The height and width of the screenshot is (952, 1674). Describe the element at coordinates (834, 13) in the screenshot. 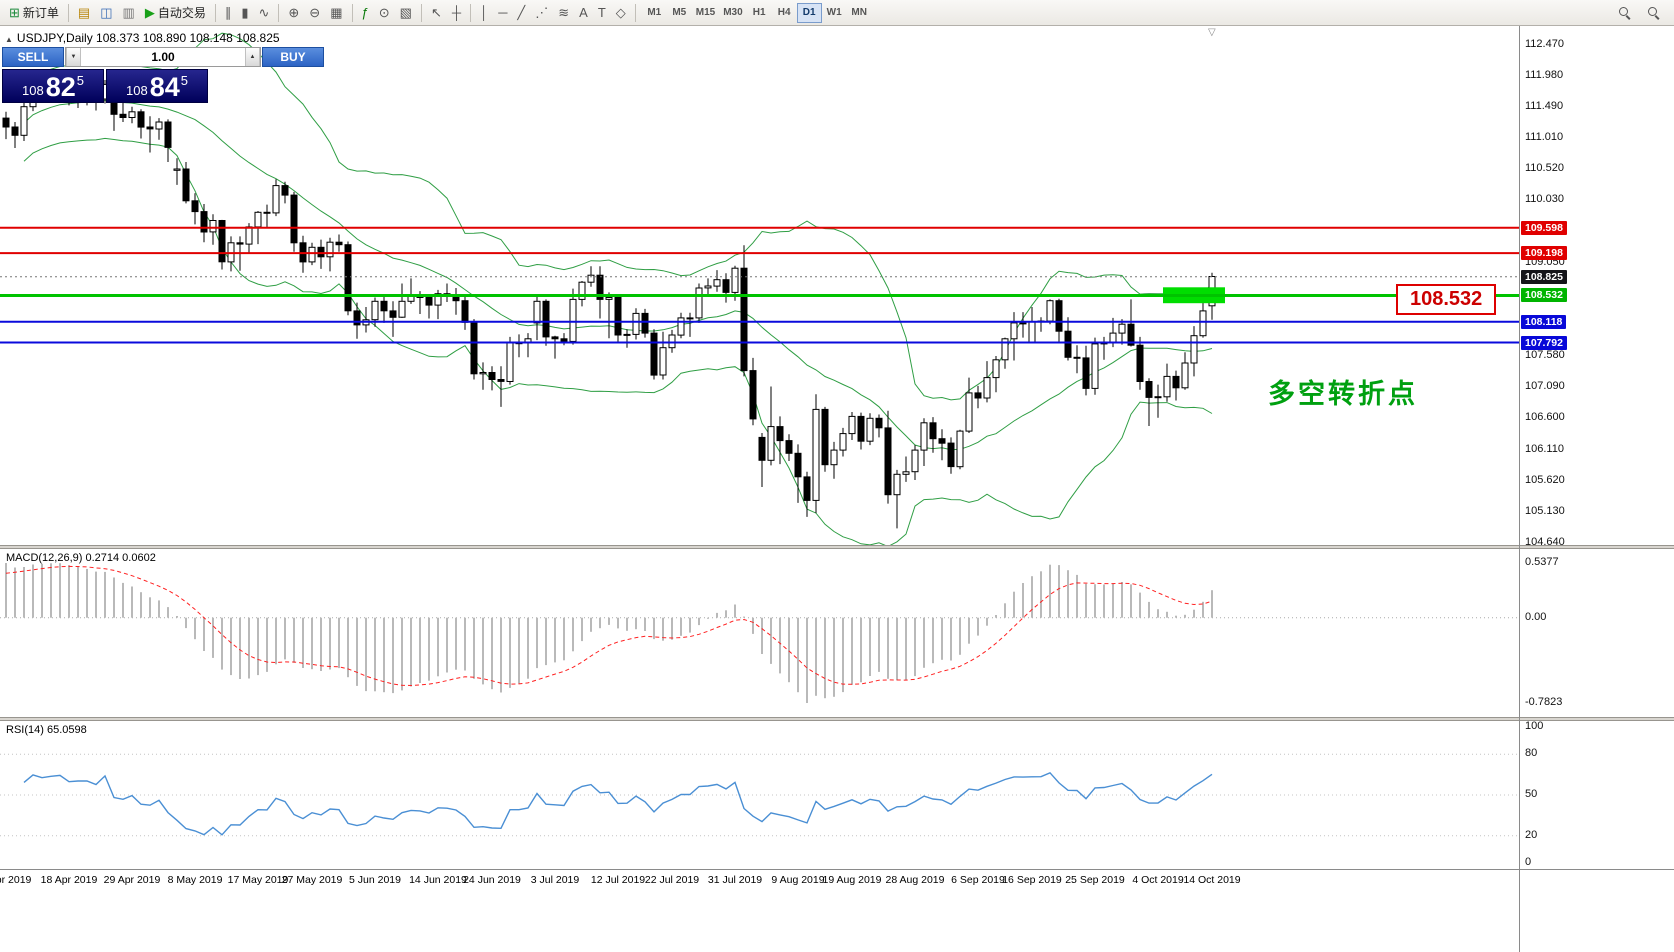

I see `timeframe-w1-button: W1` at that location.